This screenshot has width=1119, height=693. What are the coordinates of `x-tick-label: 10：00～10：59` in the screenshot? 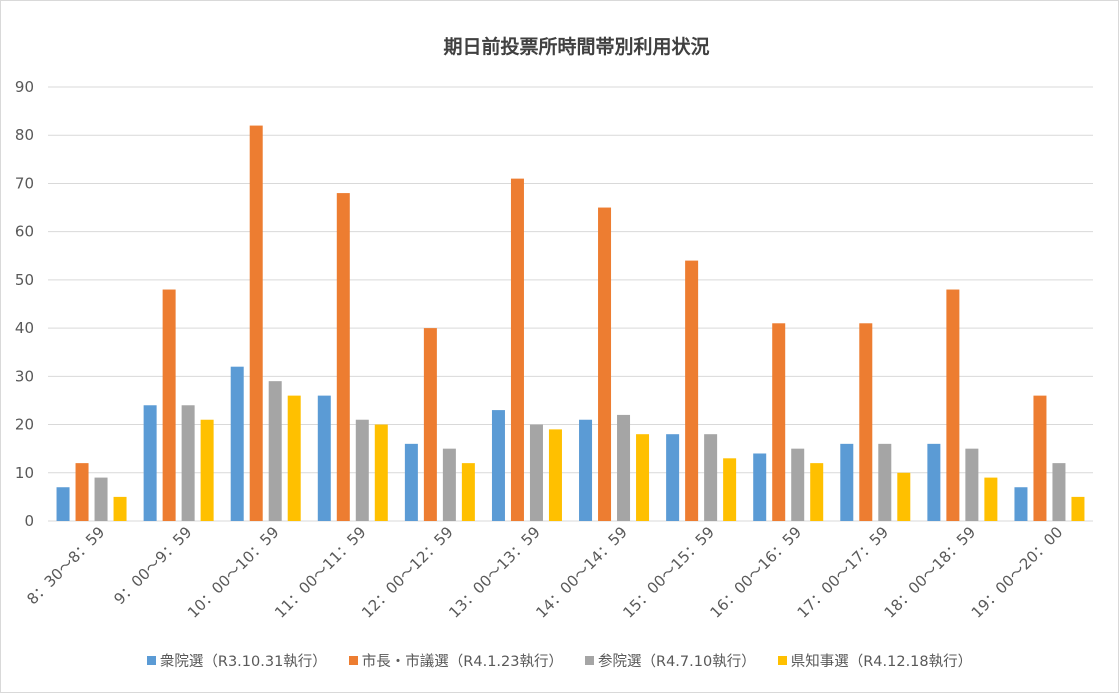 It's located at (233, 572).